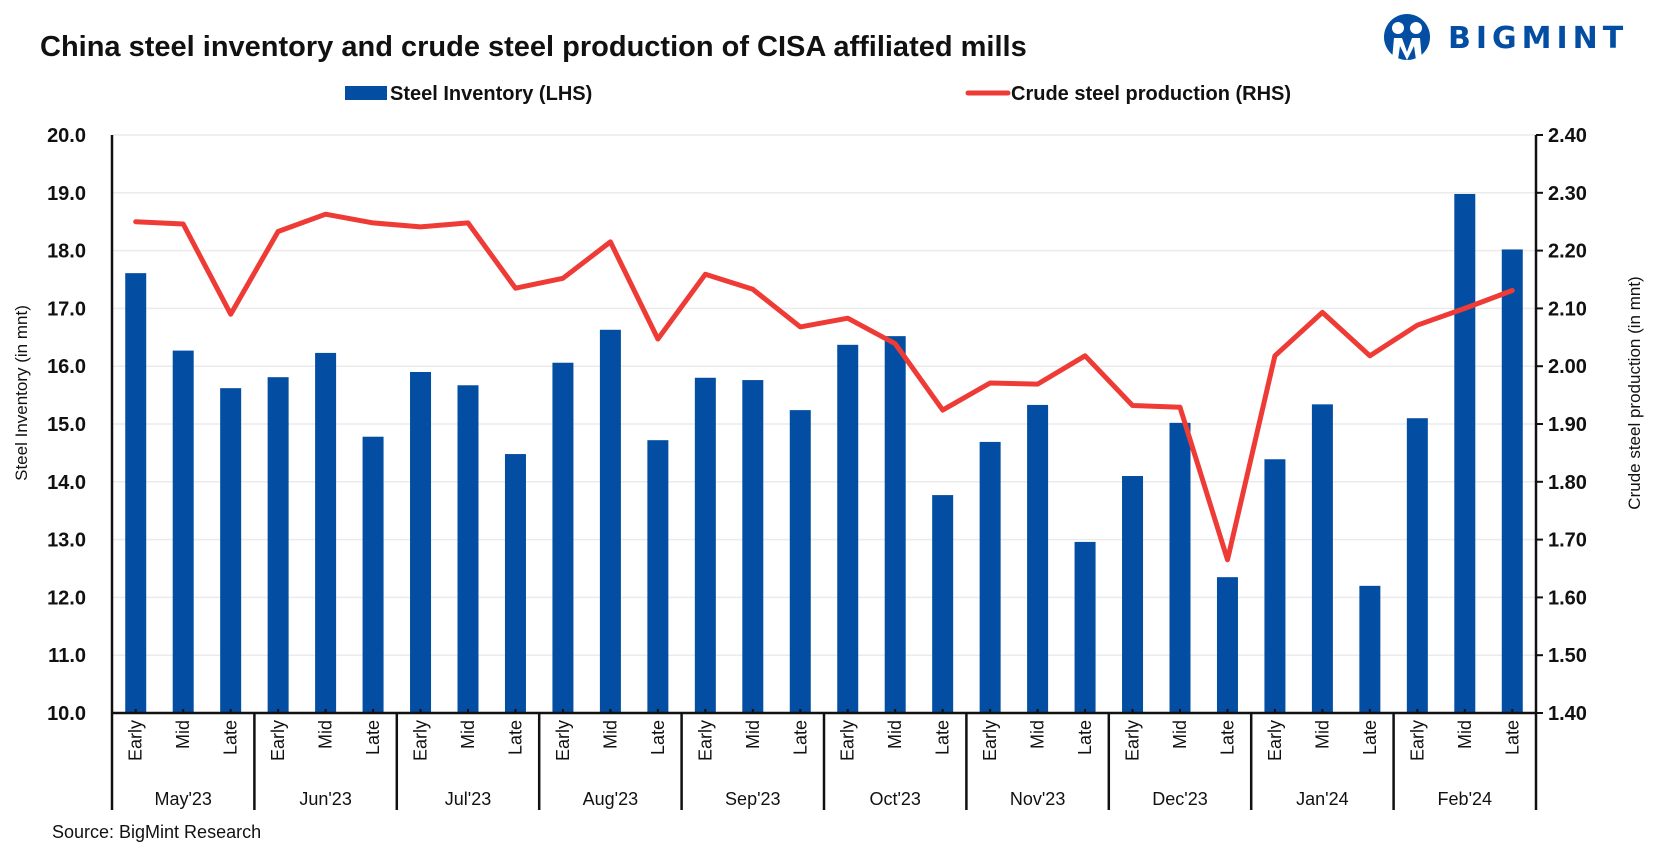 This screenshot has width=1662, height=858. What do you see at coordinates (1407, 37) in the screenshot?
I see `bigmint-logo-icon` at bounding box center [1407, 37].